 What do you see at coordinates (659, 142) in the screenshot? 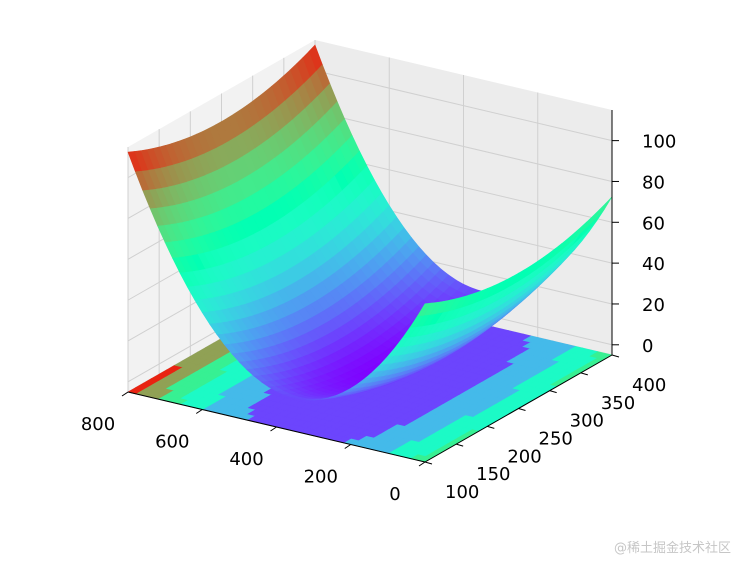
I see `z-tick-label: 100` at bounding box center [659, 142].